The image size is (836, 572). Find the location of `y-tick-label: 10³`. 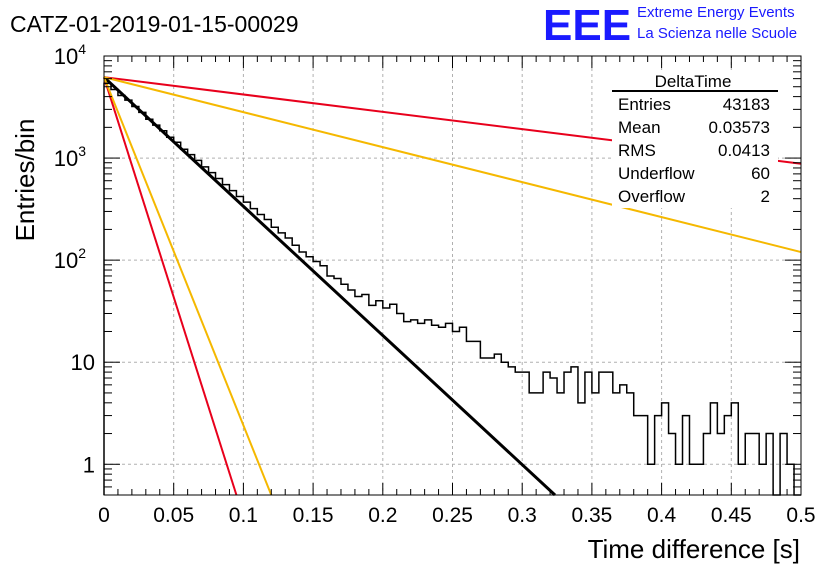

y-tick-label: 10³ is located at coordinates (70, 157).